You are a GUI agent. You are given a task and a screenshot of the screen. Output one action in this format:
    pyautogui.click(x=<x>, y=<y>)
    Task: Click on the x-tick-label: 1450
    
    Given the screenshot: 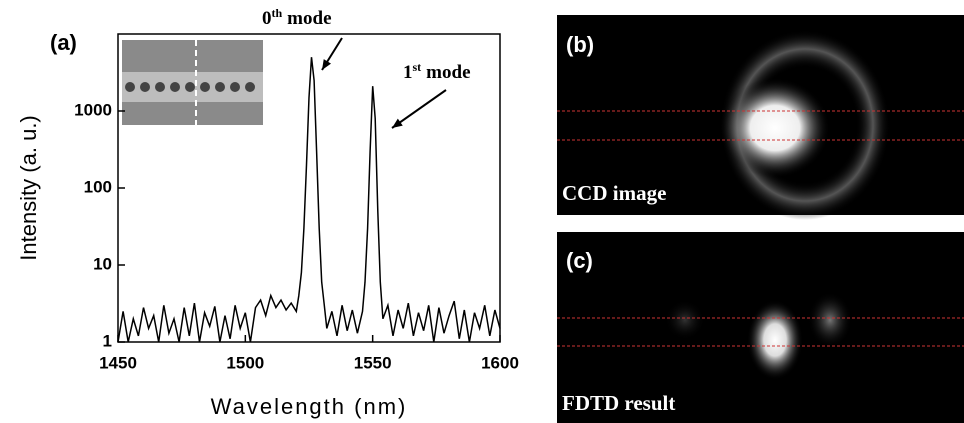 What is the action you would take?
    pyautogui.click(x=118, y=362)
    